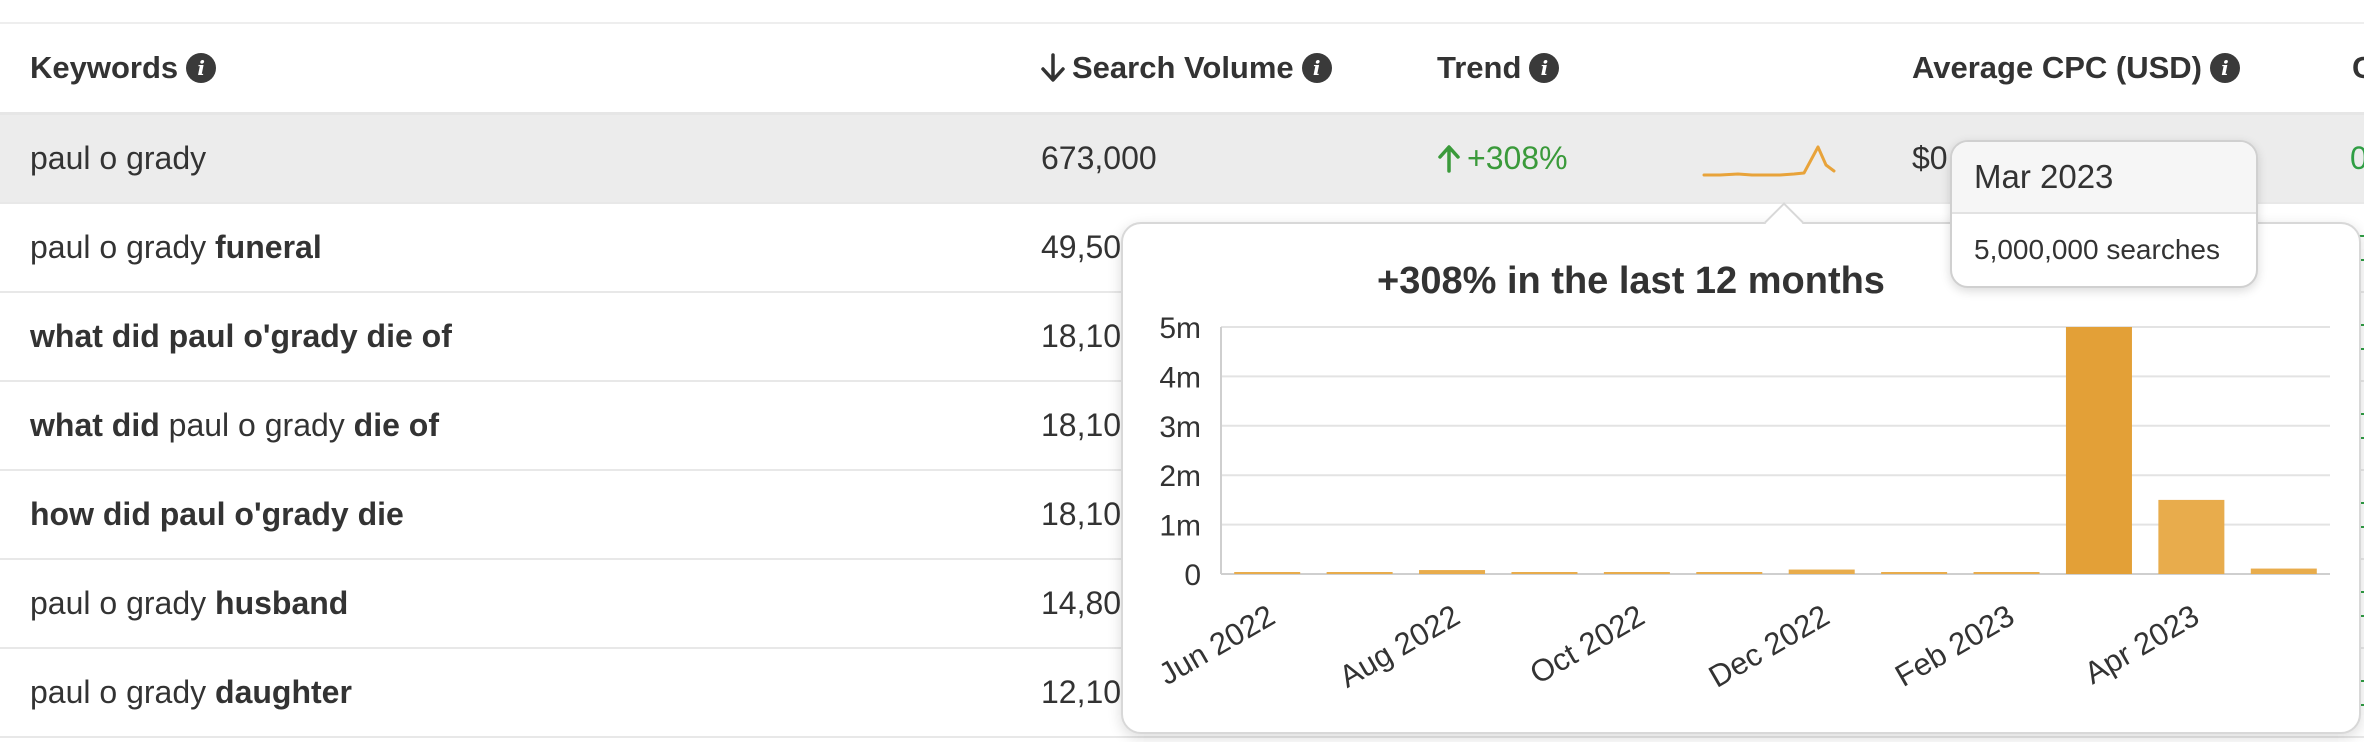  I want to click on keyword-cell: paul o grady husband, so click(189, 603).